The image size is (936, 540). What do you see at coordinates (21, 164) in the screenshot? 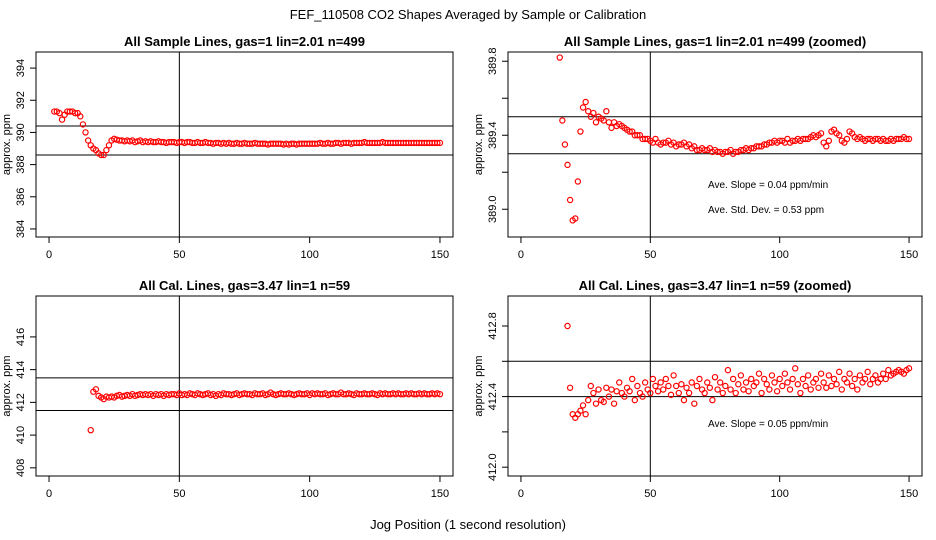
I see `y-tick-label: 388` at bounding box center [21, 164].